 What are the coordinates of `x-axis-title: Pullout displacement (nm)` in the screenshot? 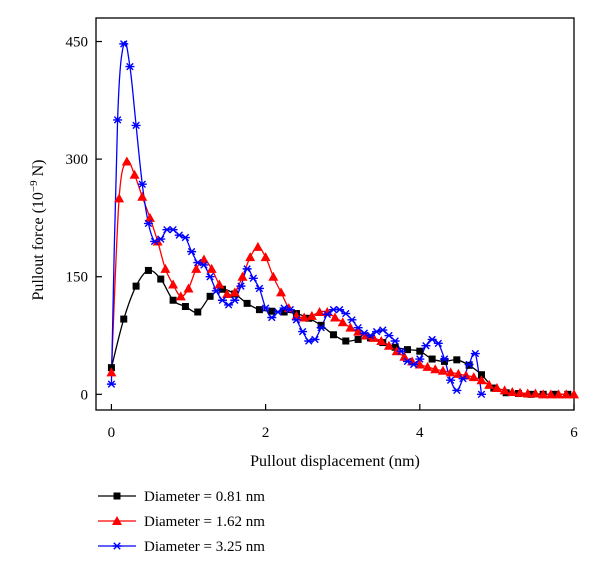 It's located at (335, 461).